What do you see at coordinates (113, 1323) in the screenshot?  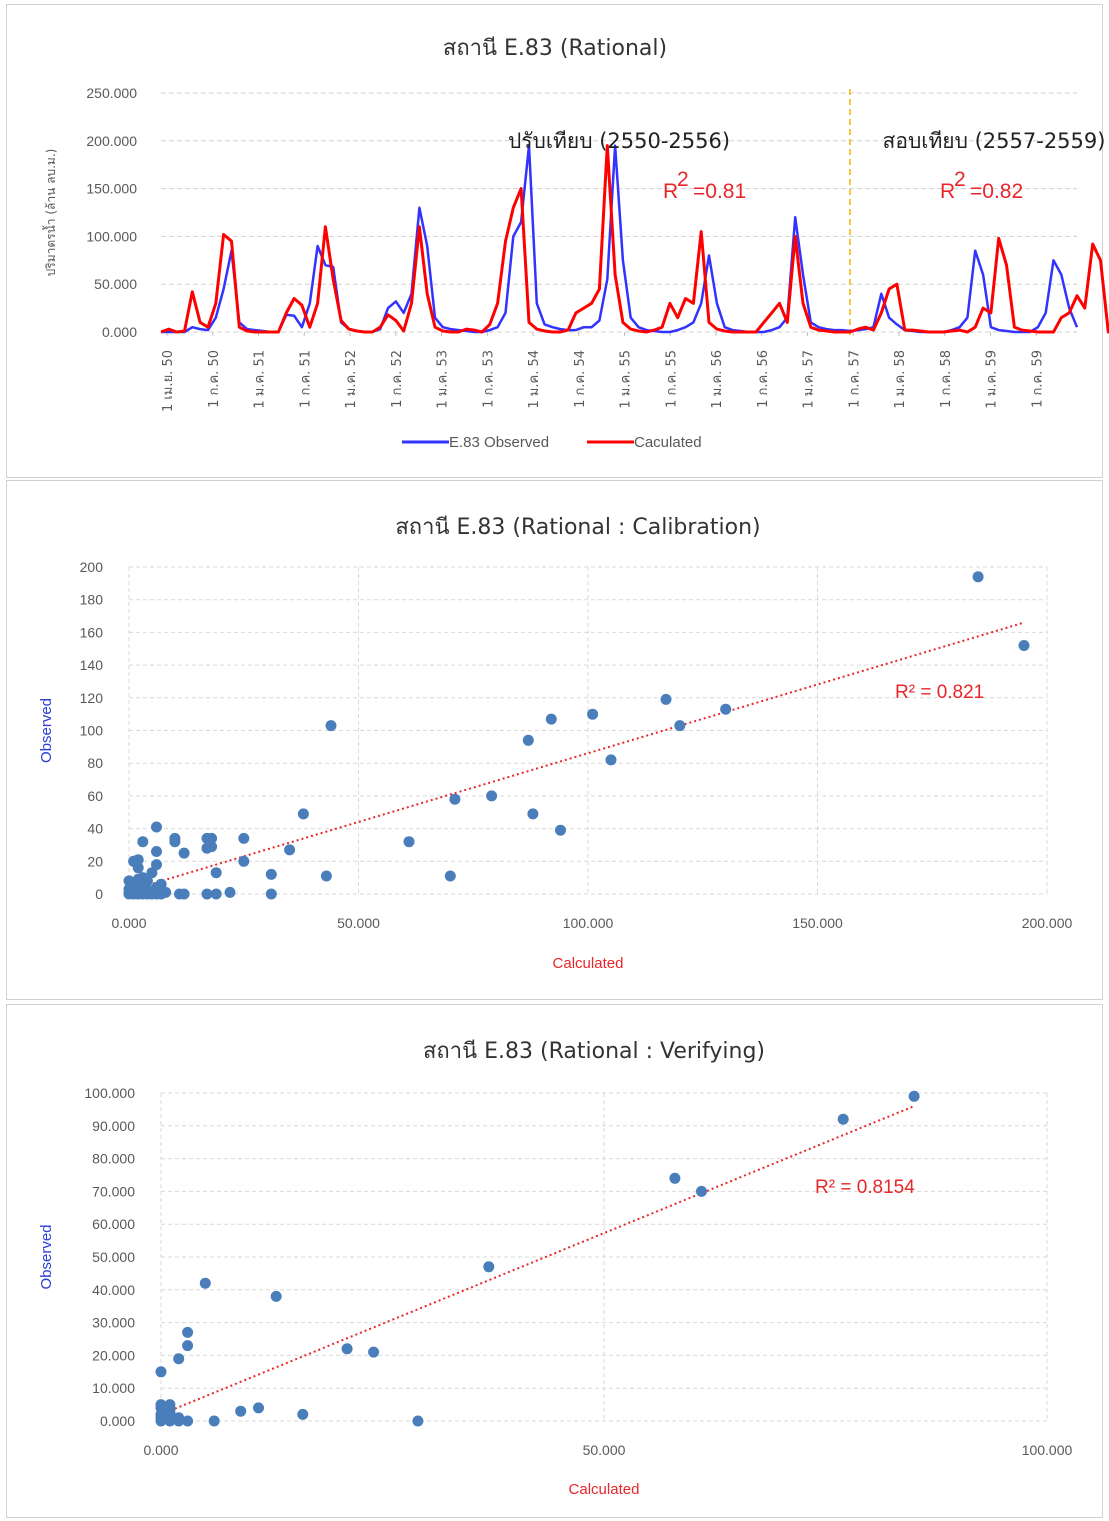 I see `y-tick-label: 30.000` at bounding box center [113, 1323].